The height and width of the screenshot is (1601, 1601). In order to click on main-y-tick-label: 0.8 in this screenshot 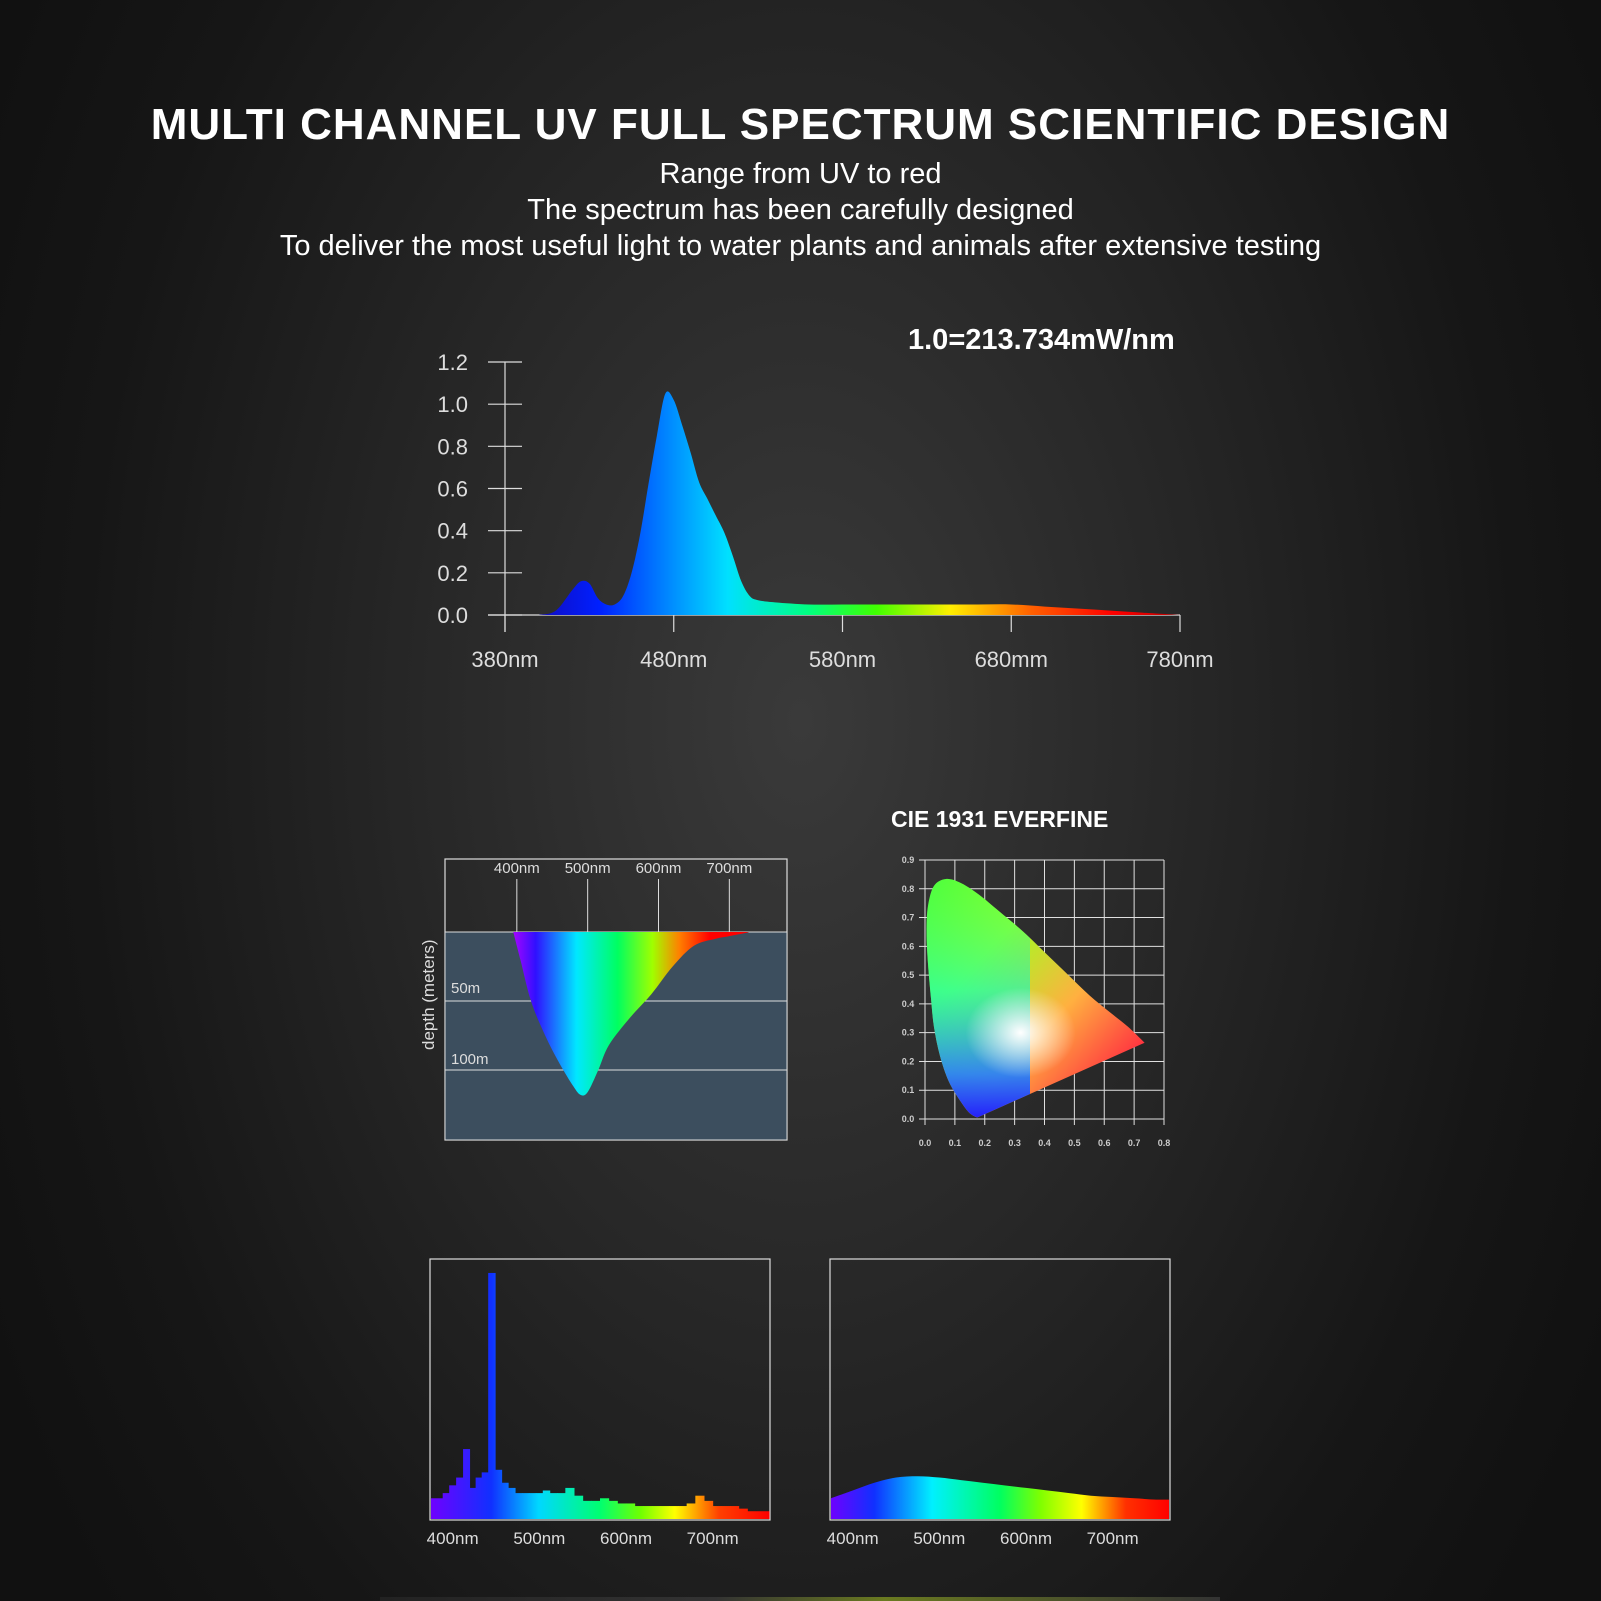, I will do `click(452, 446)`.